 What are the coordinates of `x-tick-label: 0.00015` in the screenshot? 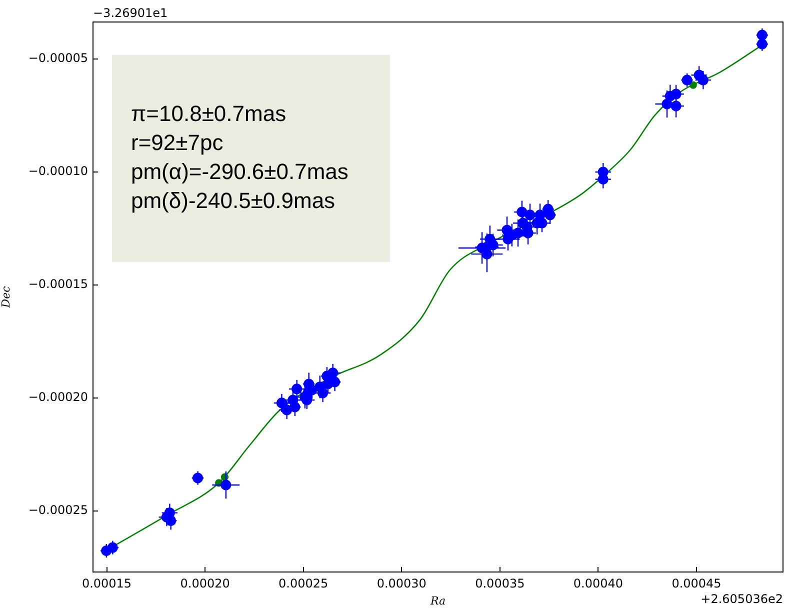 It's located at (107, 583).